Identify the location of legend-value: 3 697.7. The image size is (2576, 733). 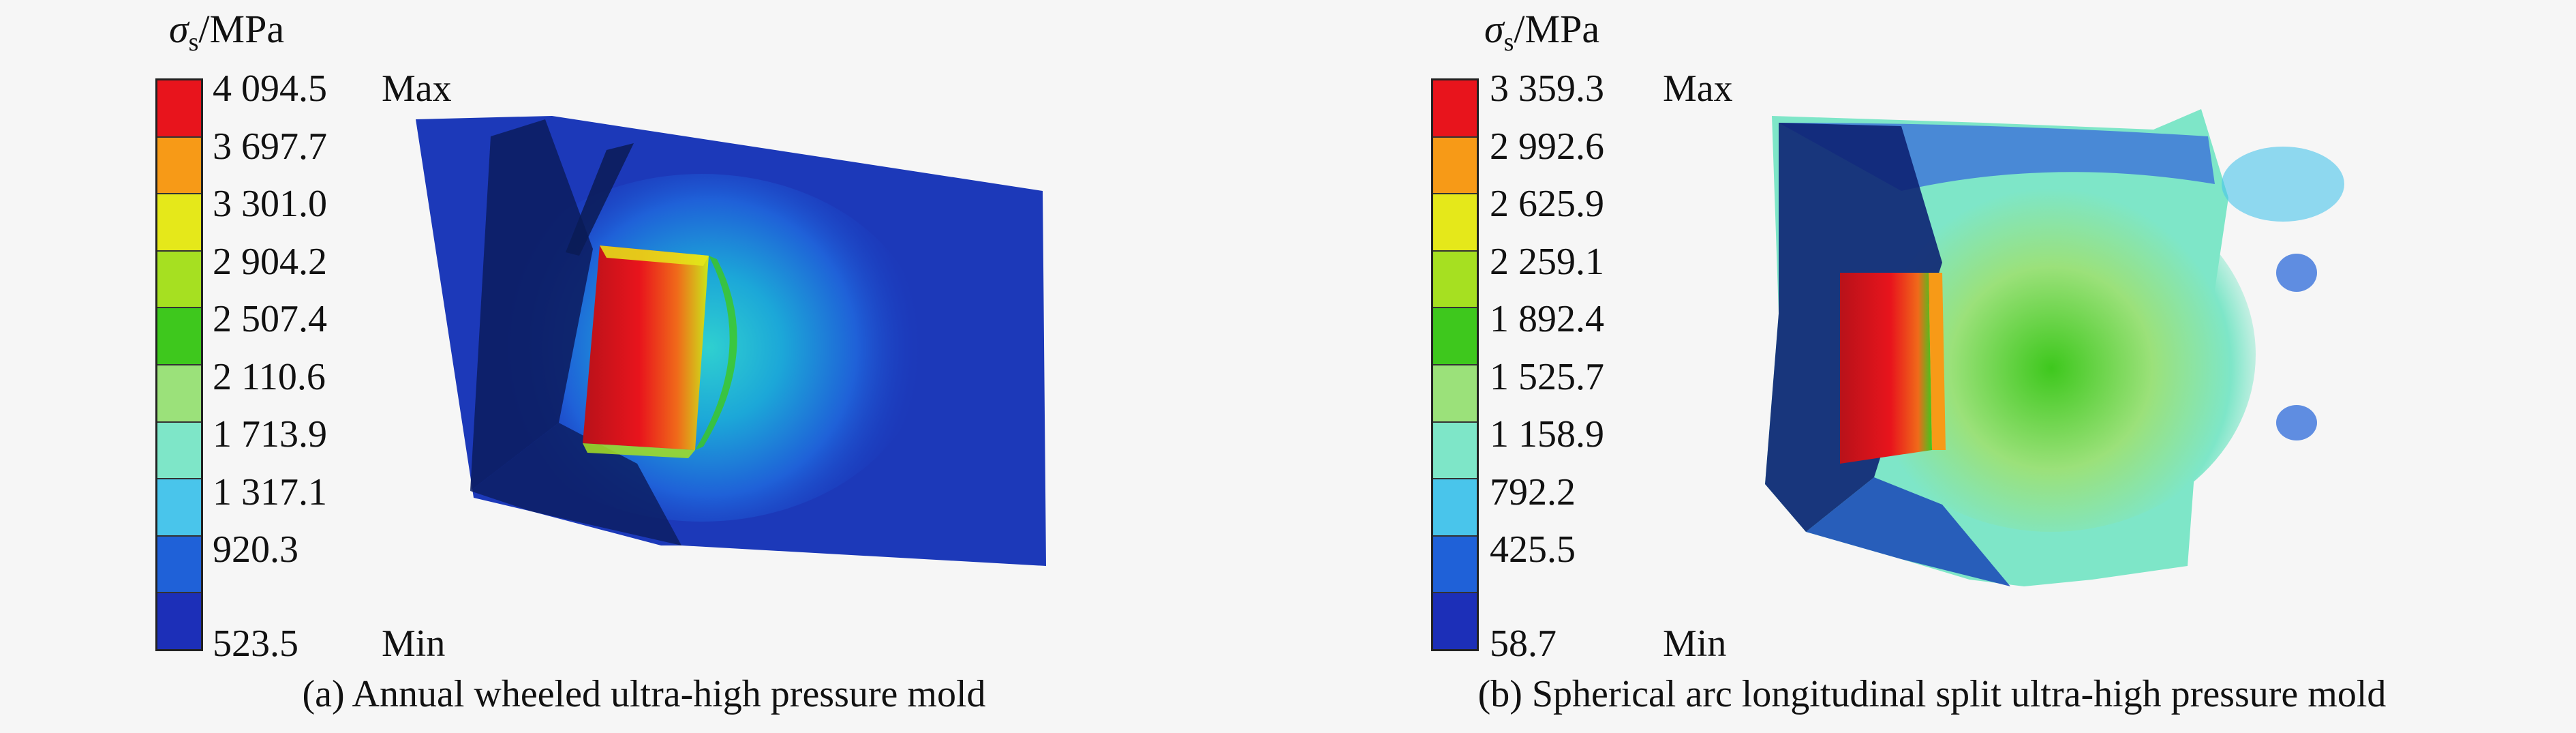
(270, 146).